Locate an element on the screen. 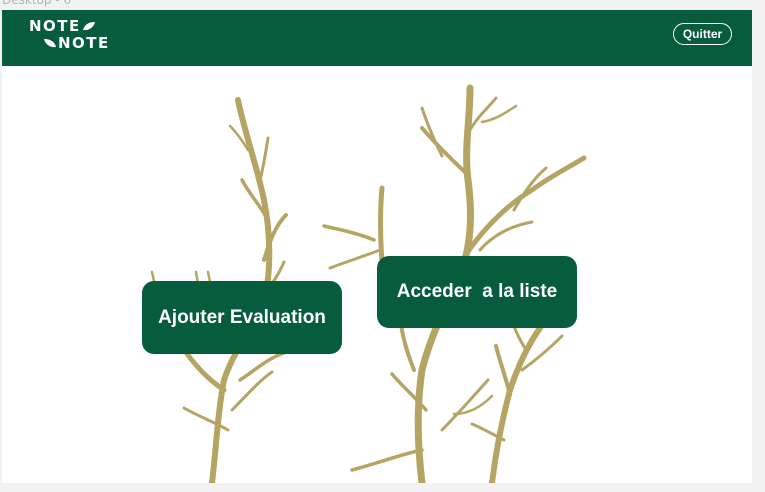  frame-label: Desktop - 6 is located at coordinates (37, 3).